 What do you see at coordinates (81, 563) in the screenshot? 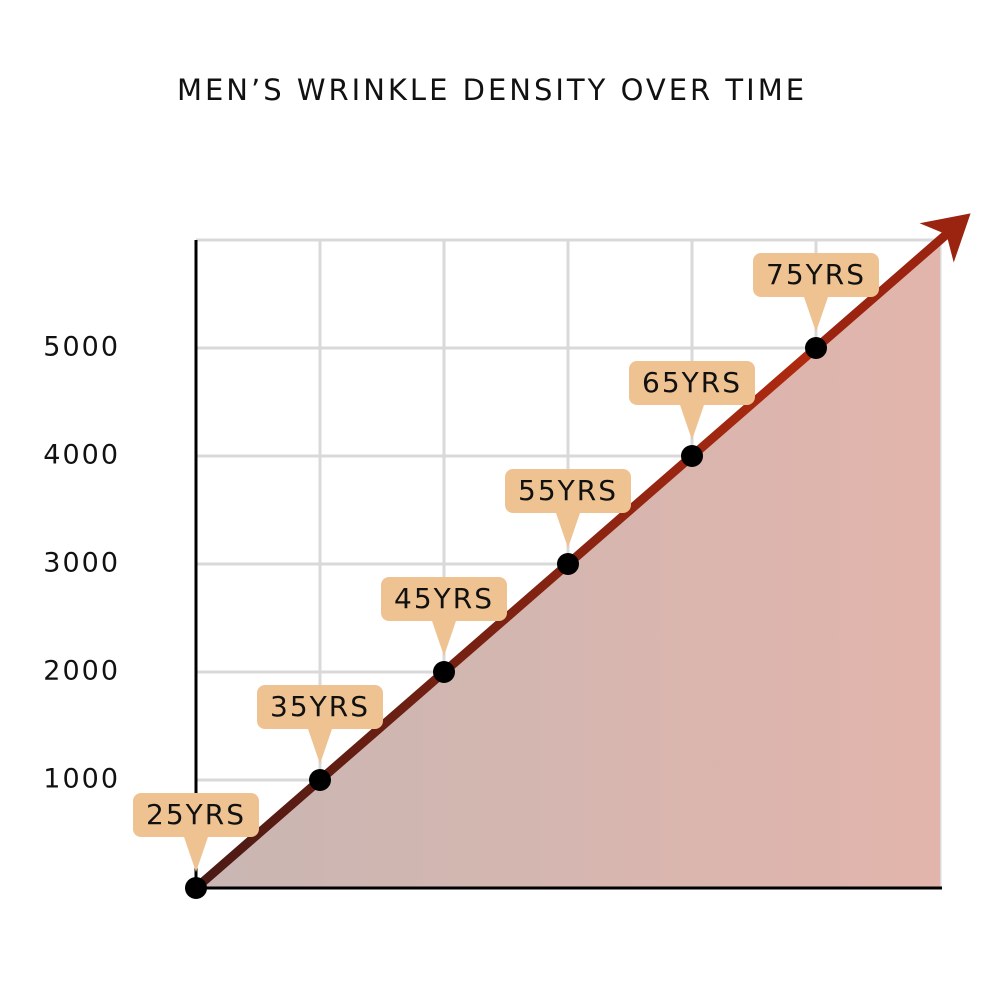
I see `y-tick-label: 3000` at bounding box center [81, 563].